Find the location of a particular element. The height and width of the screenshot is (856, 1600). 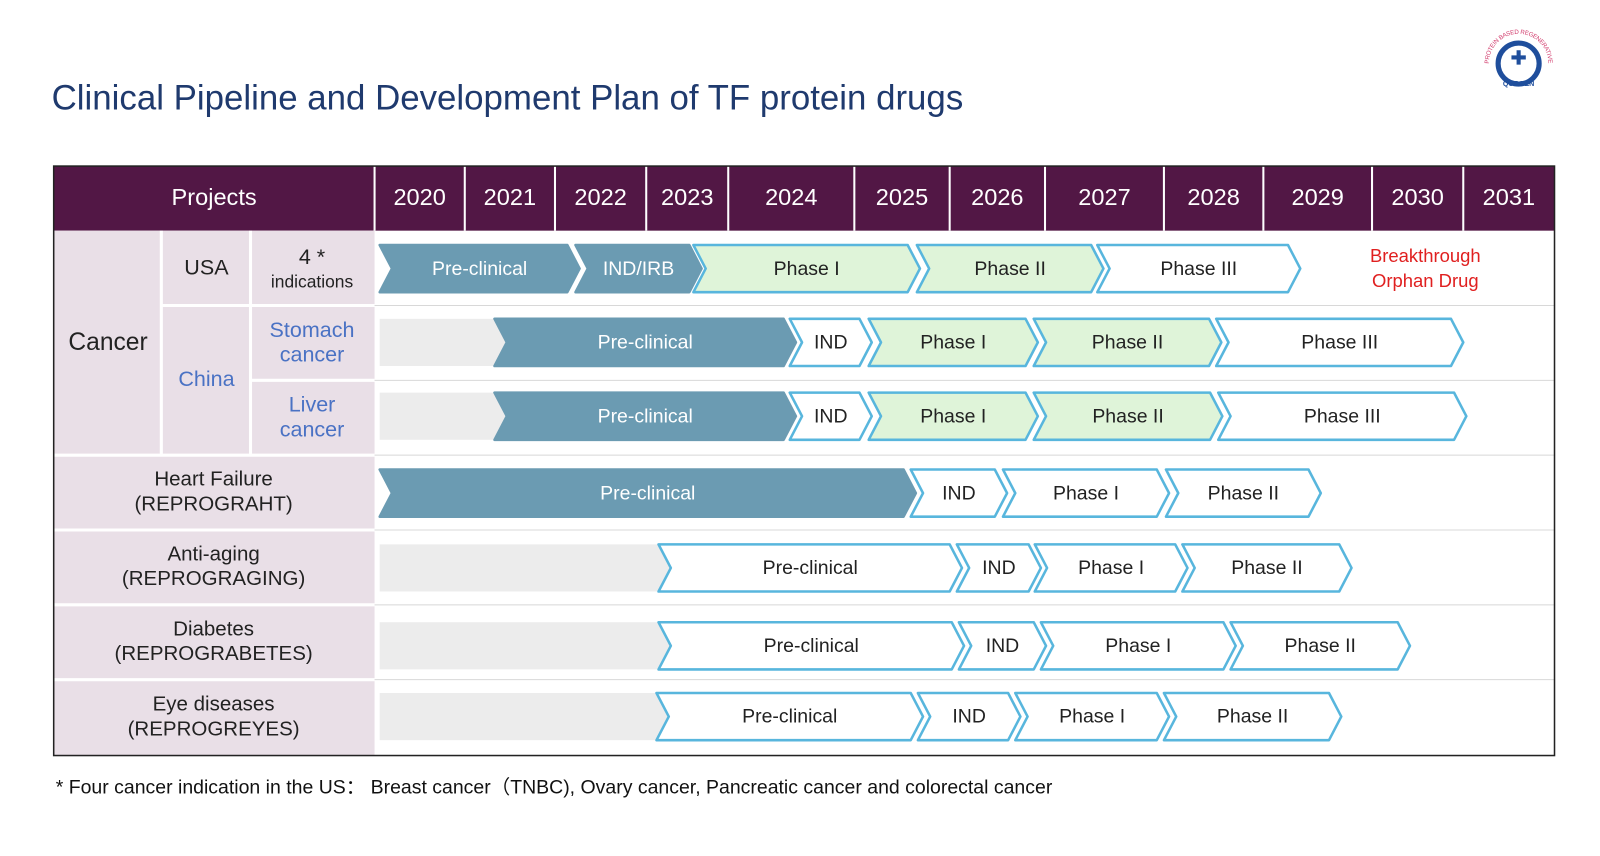

row-label: Anti-aging is located at coordinates (213, 554).